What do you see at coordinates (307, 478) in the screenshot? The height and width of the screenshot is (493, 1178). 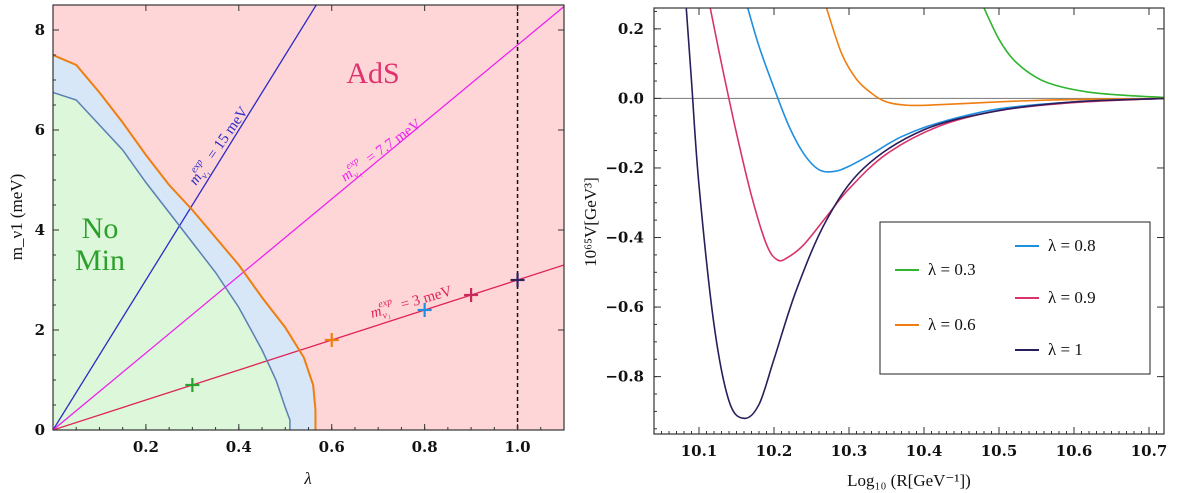 I see `left-x-axis-label: λ` at bounding box center [307, 478].